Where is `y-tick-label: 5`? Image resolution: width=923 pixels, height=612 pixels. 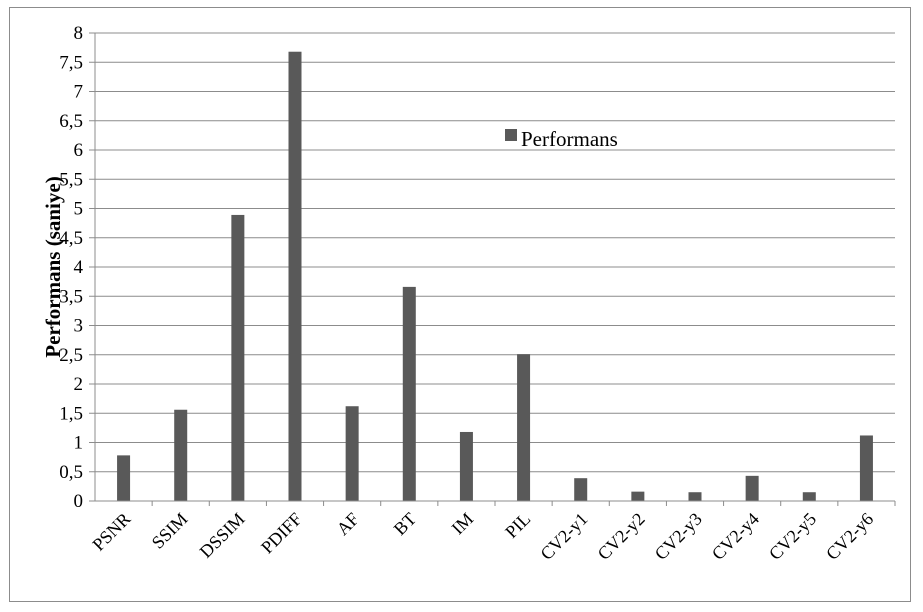 y-tick-label: 5 is located at coordinates (79, 209).